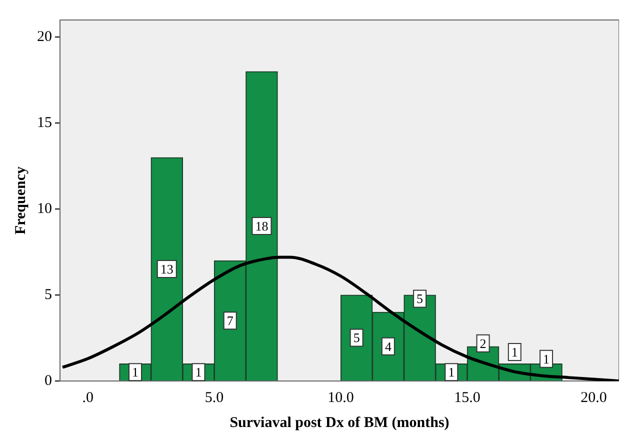 This screenshot has width=627, height=444. What do you see at coordinates (214, 398) in the screenshot?
I see `x-tick-label: 5.0` at bounding box center [214, 398].